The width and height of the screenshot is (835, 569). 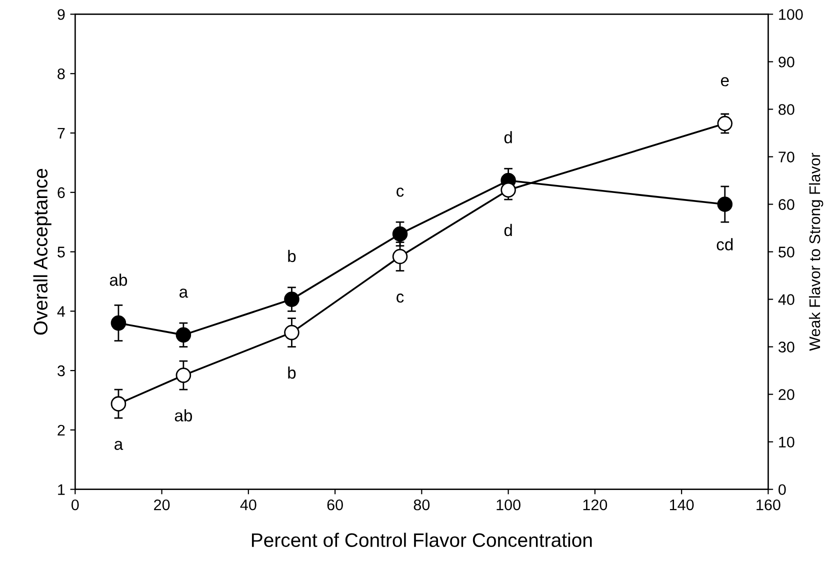 I want to click on x-tick-label: 80, so click(x=422, y=504).